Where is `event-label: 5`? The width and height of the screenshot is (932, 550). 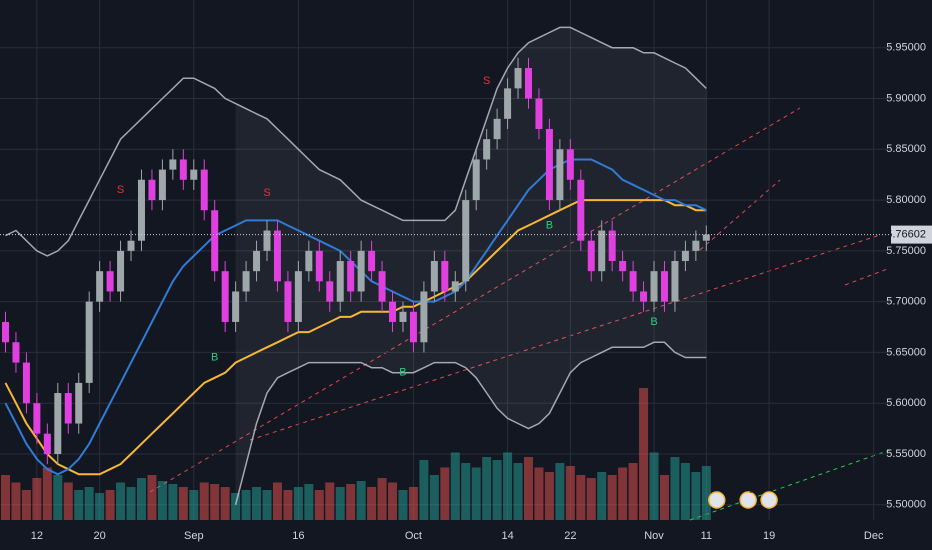 event-label: 5 is located at coordinates (775, 489).